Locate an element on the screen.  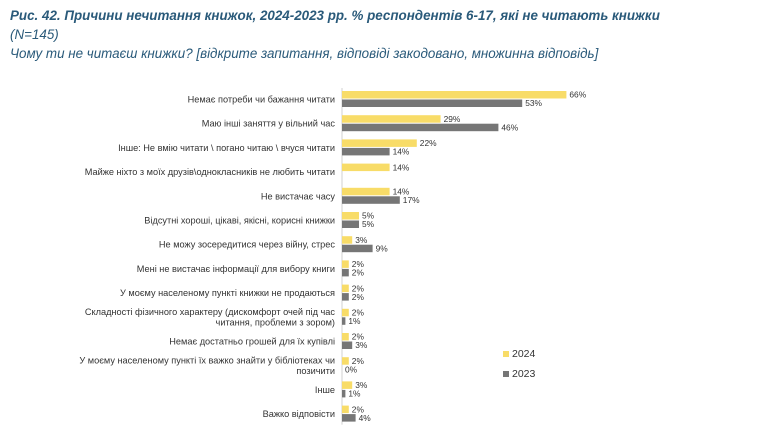
data-label-2024: 66% is located at coordinates (577, 95).